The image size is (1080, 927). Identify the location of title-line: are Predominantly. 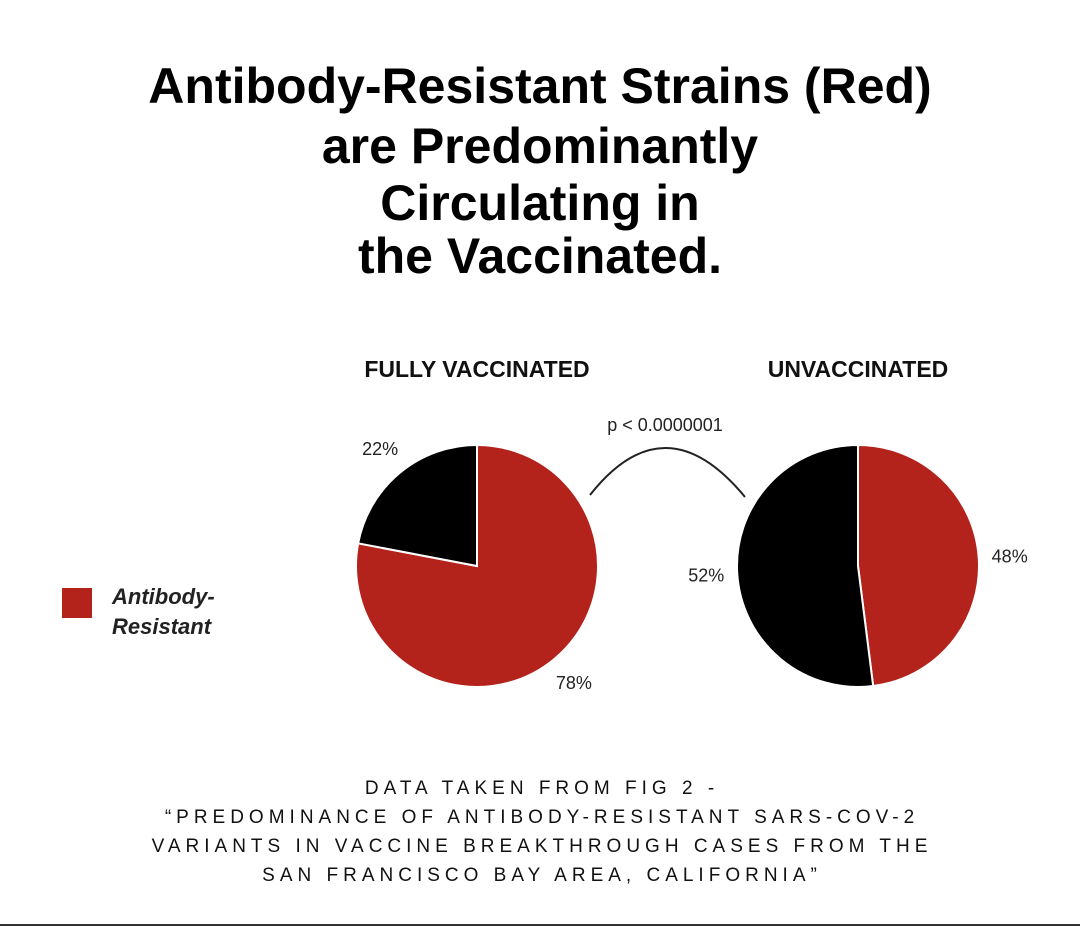
(540, 146).